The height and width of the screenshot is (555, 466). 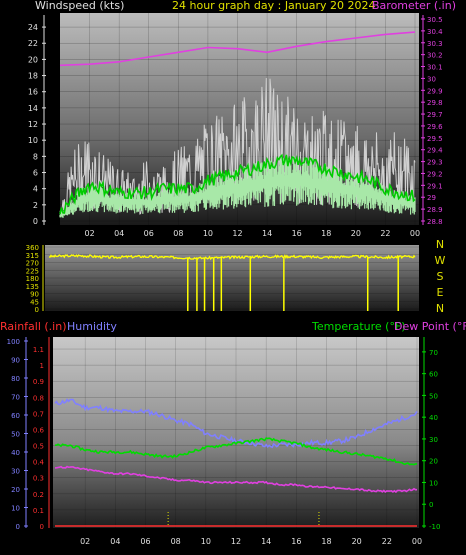 What do you see at coordinates (236, 541) in the screenshot?
I see `x-tick-temp: 12` at bounding box center [236, 541].